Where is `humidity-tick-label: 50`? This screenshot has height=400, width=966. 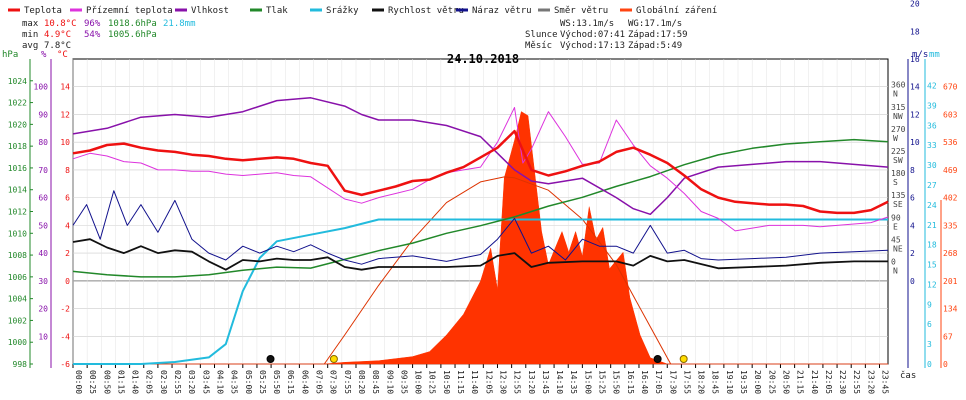
humidity-tick-label: 50 is located at coordinates (43, 225).